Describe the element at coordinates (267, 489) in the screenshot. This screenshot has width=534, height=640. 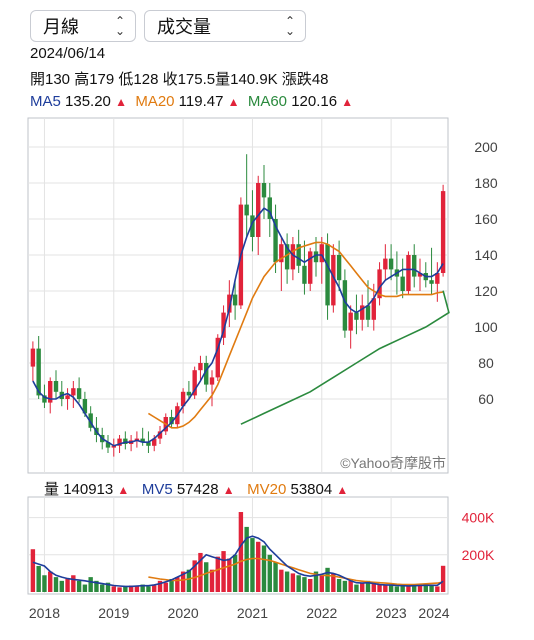
I see `mv20-label: MV20` at that location.